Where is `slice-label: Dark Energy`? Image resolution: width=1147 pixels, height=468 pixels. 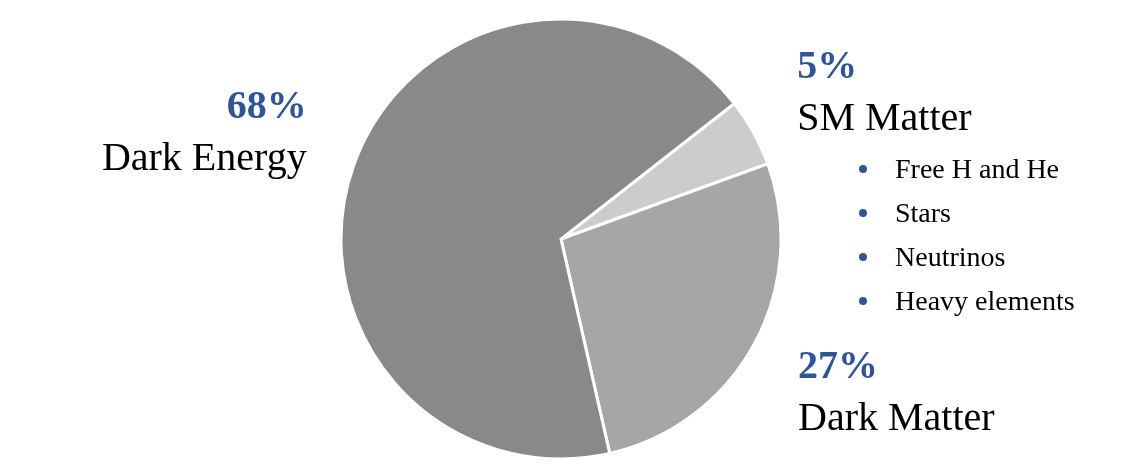 slice-label: Dark Energy is located at coordinates (204, 157).